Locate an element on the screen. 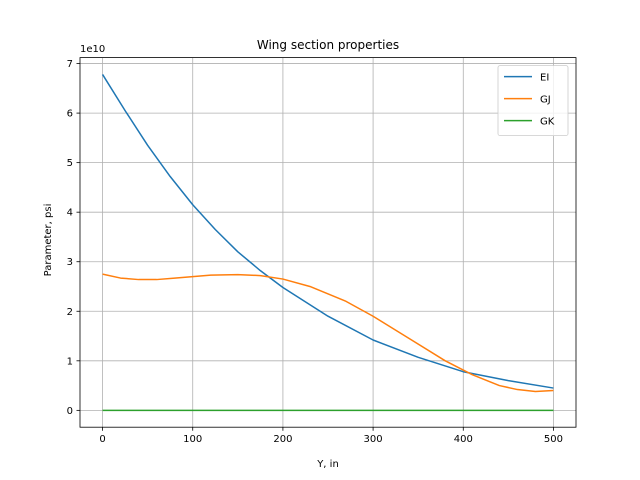 The image size is (640, 480). y-tick-label: 4 is located at coordinates (70, 213).